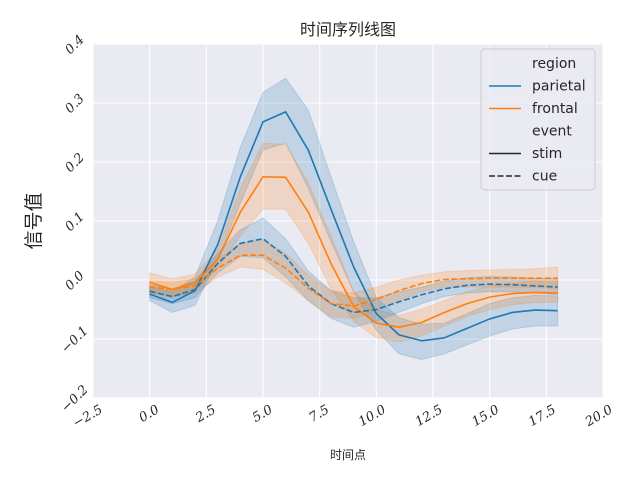 This screenshot has height=480, width=640. I want to click on legend-frame, so click(538, 119).